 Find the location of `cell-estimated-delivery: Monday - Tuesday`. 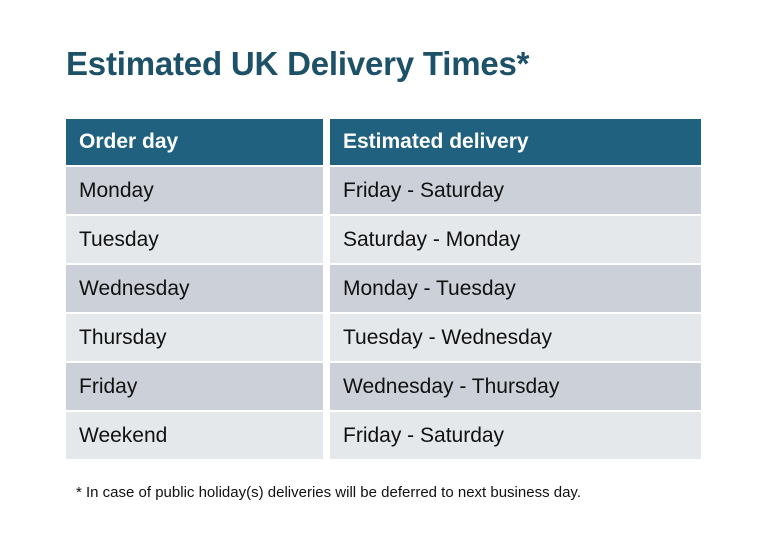

cell-estimated-delivery: Monday - Tuesday is located at coordinates (515, 288).